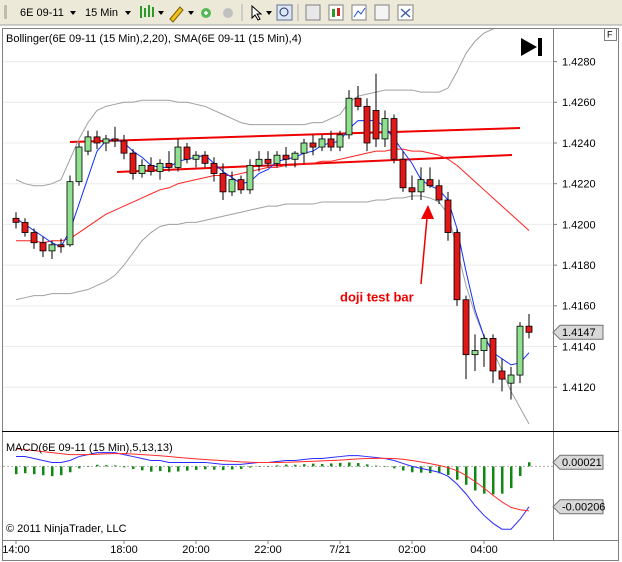 This screenshot has height=562, width=622. I want to click on svg-text: F, so click(610, 34).